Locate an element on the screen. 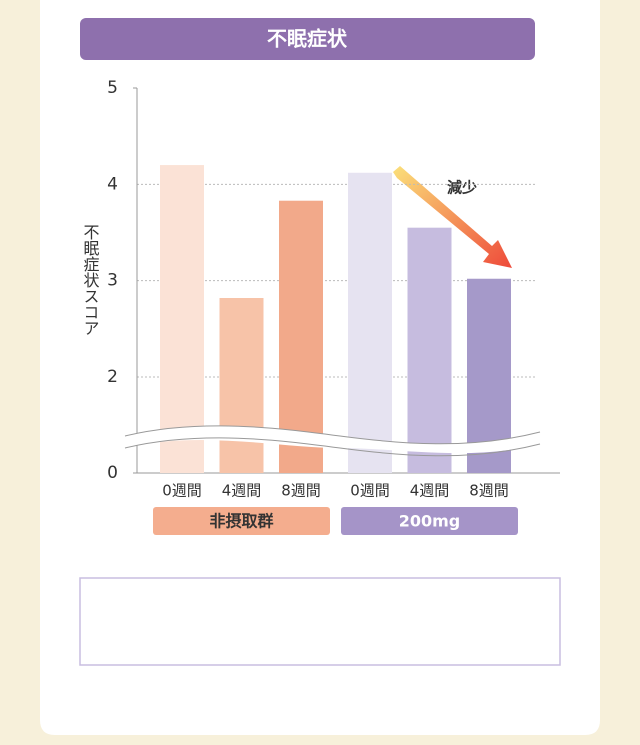 This screenshot has width=640, height=745. legend-label: 非摂取群 is located at coordinates (241, 521).